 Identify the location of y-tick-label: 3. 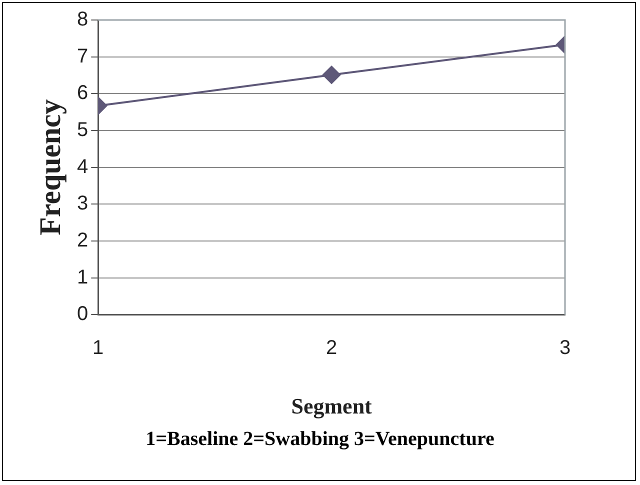
(82, 203).